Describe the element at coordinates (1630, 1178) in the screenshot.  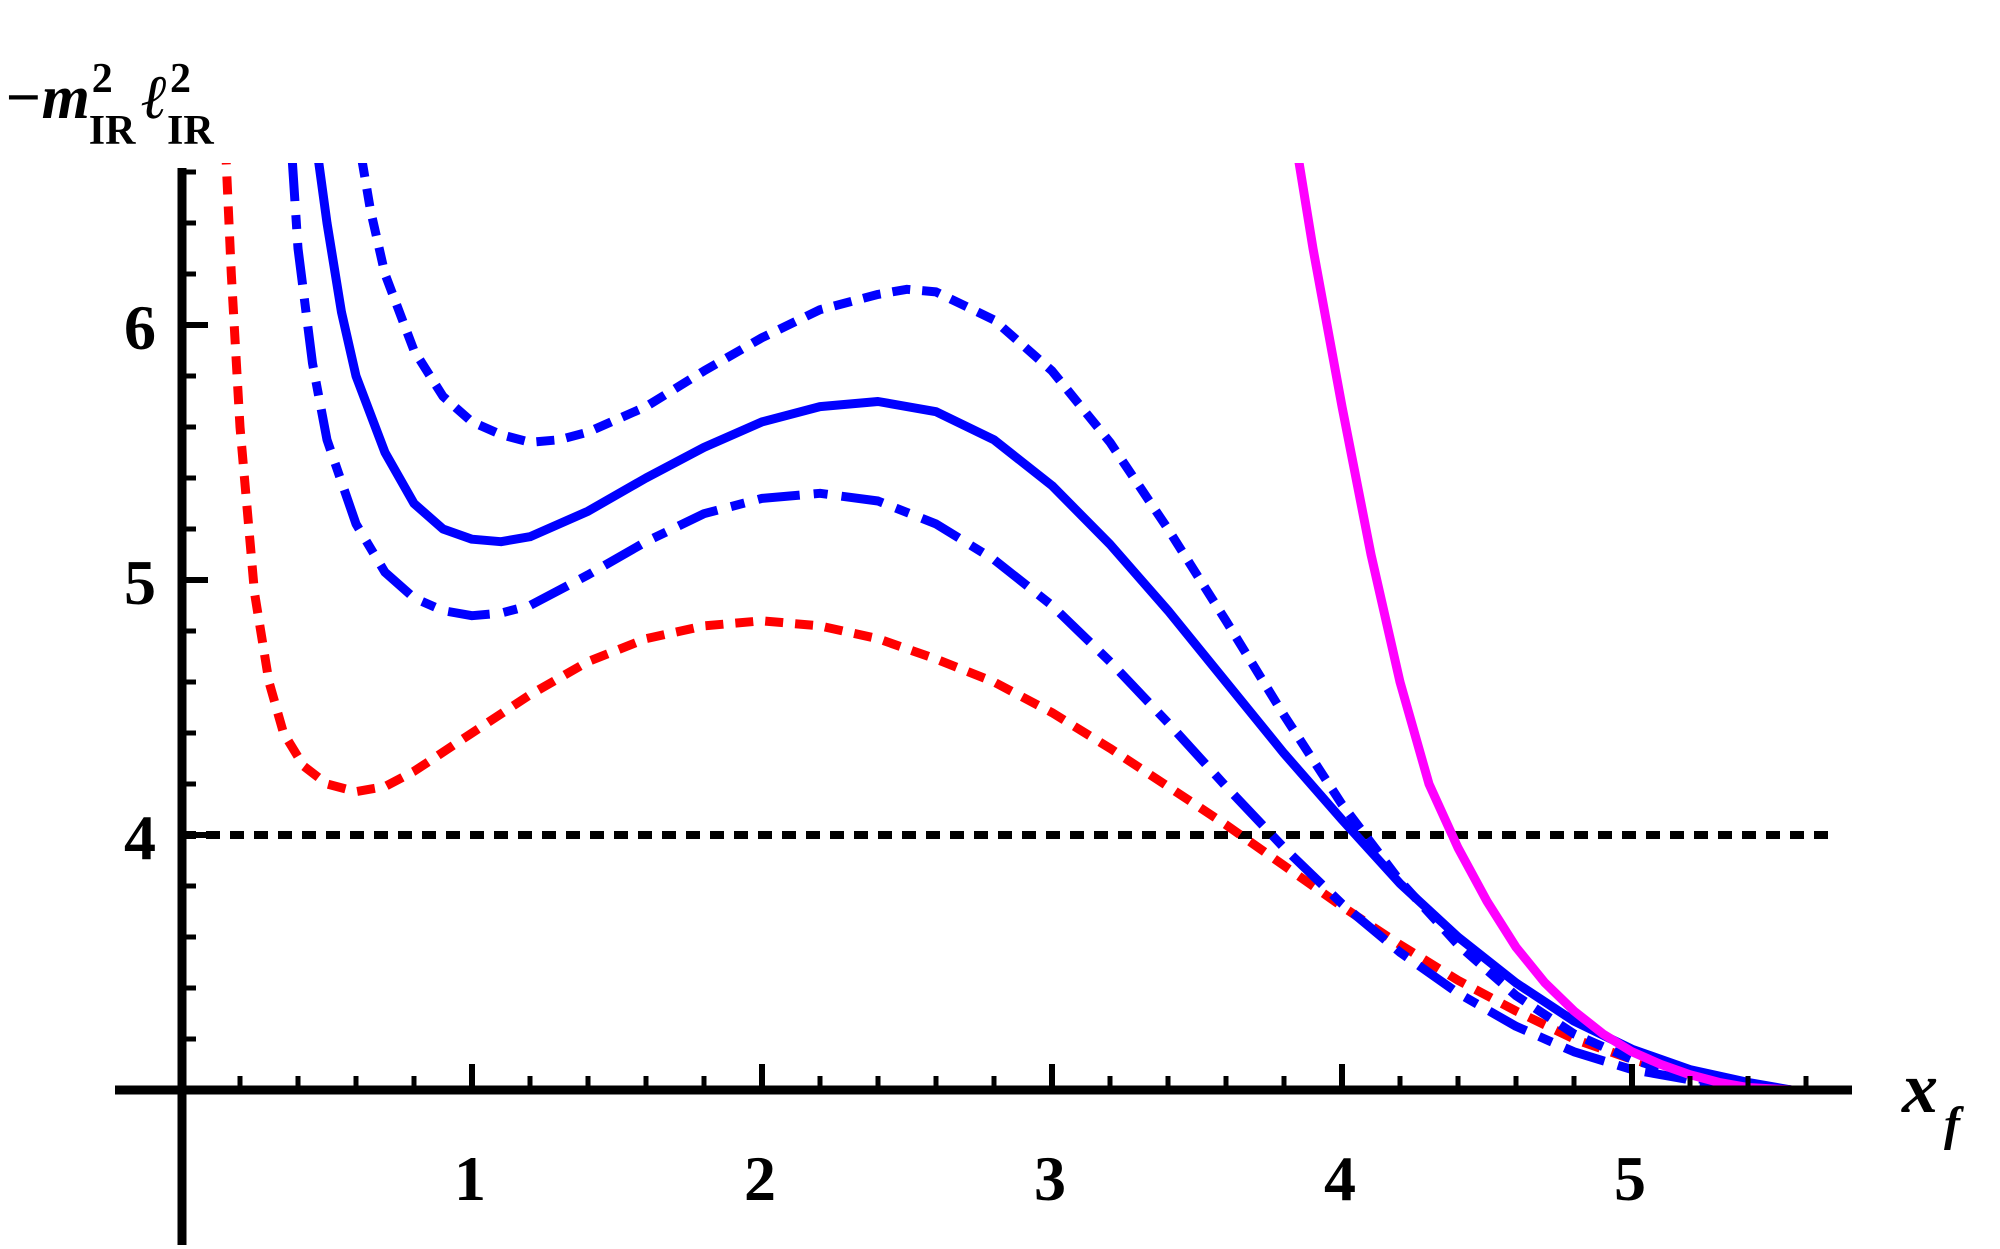
I see `x-tick-label: 5` at that location.